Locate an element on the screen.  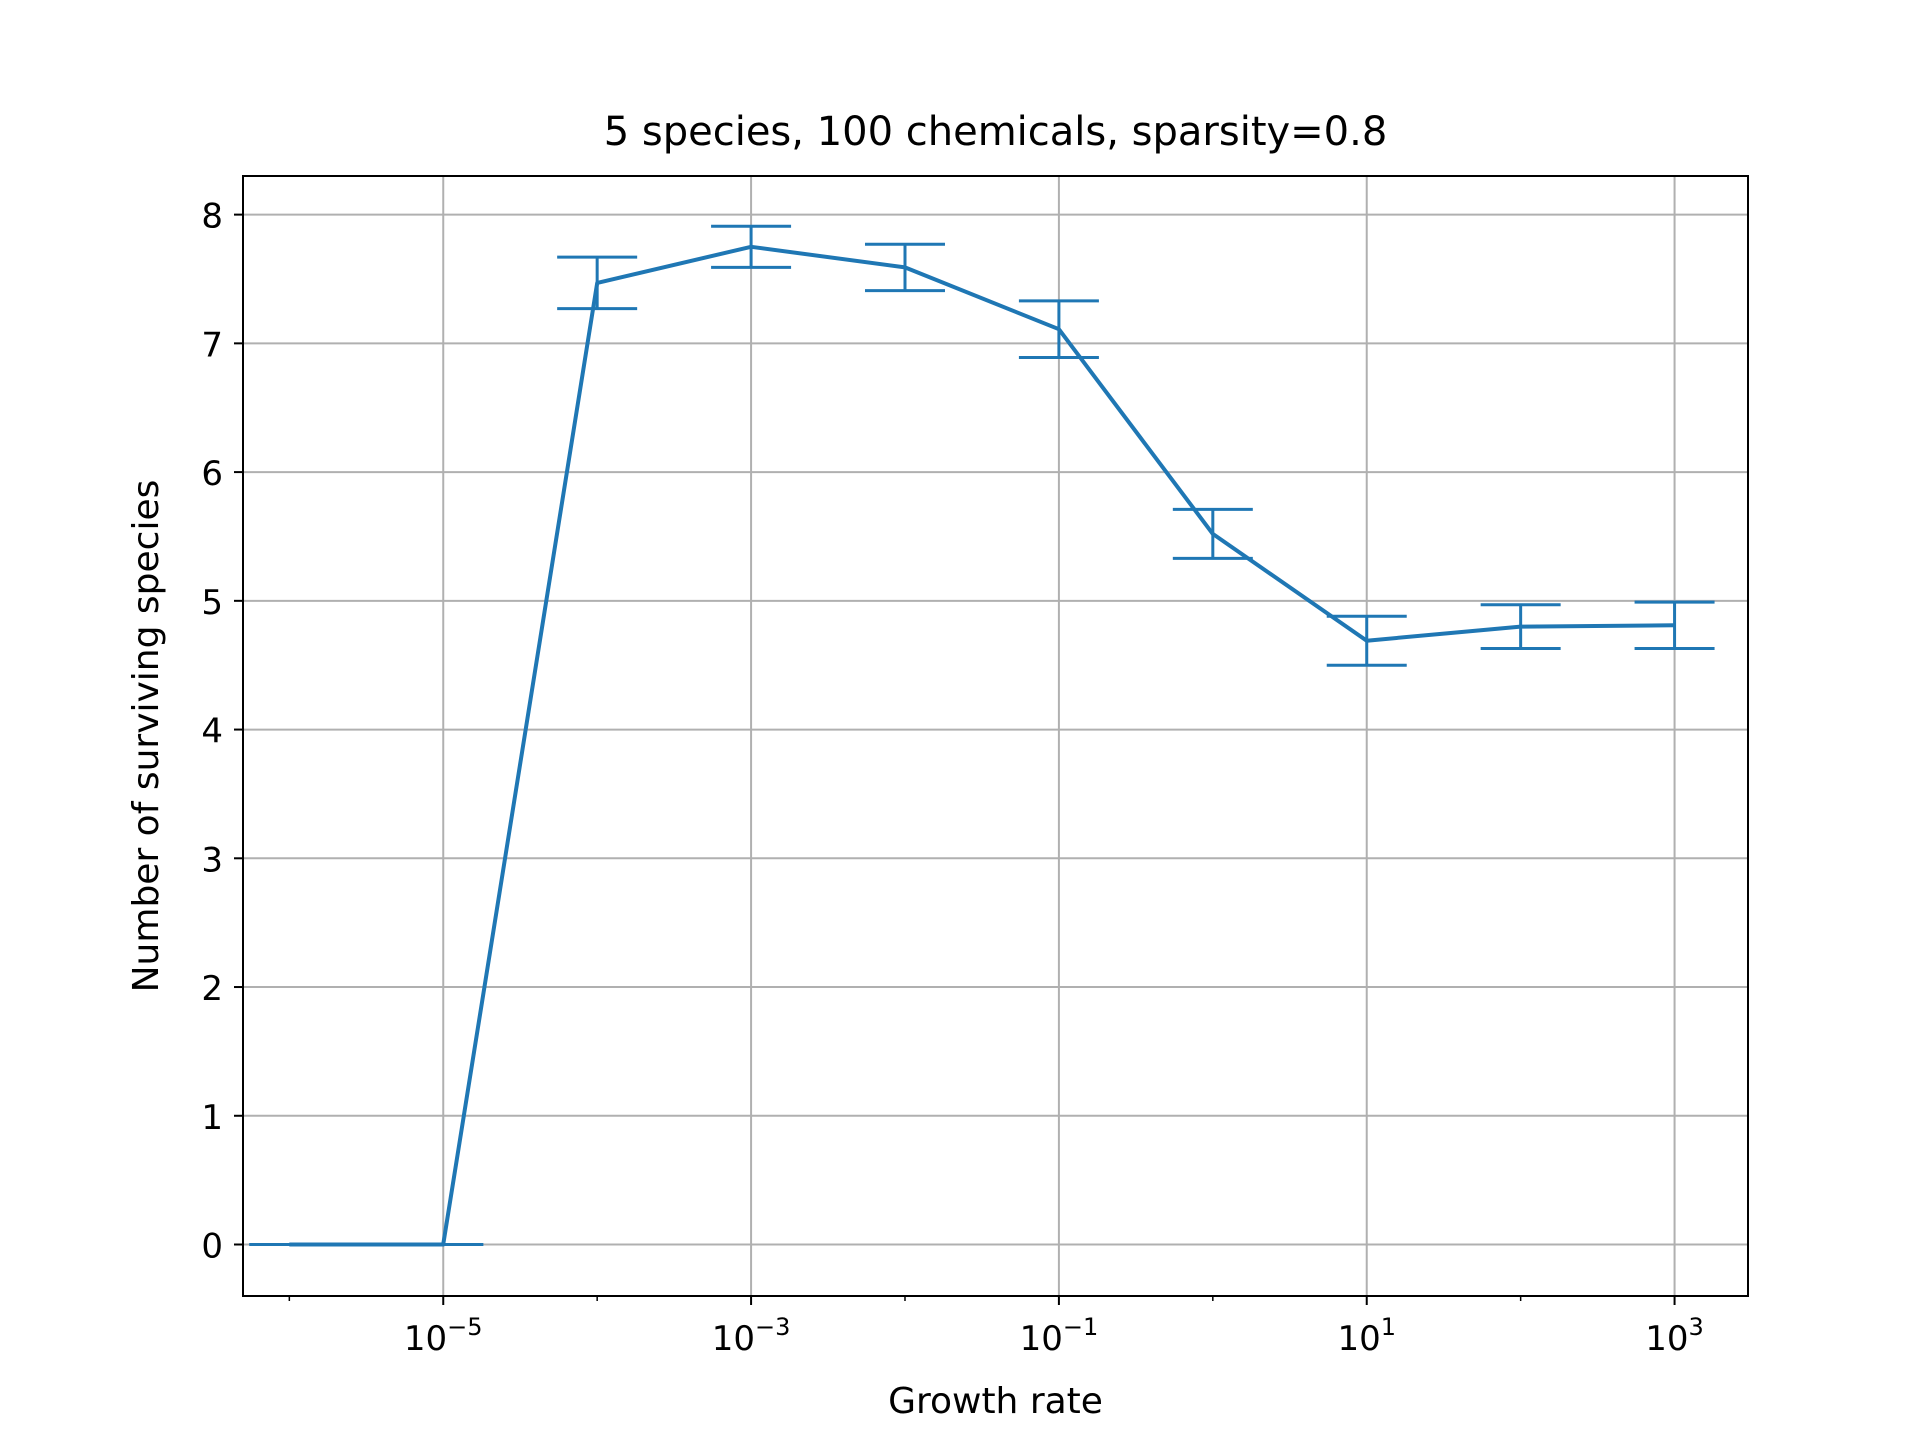
chart-title: 5 species, 100 chemicals, sparsity=0.8 is located at coordinates (996, 132).